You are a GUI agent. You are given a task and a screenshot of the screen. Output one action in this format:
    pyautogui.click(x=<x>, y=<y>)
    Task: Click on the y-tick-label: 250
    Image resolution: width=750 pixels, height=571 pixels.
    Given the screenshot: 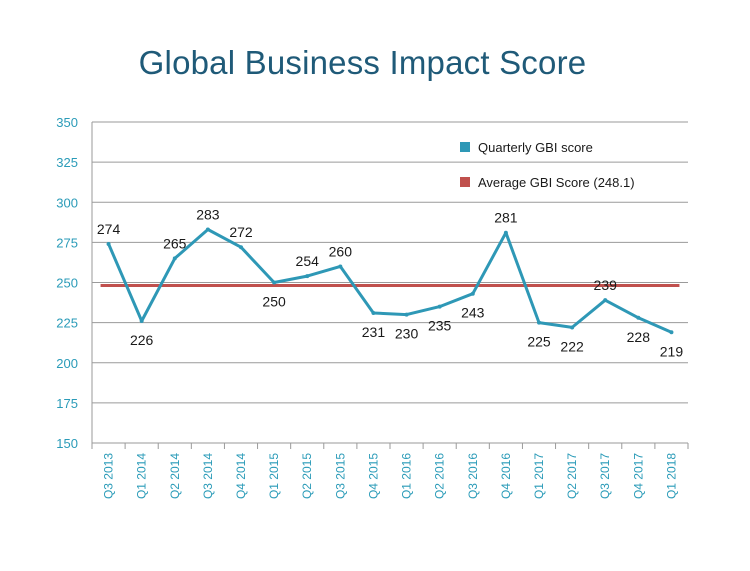 What is the action you would take?
    pyautogui.click(x=67, y=283)
    